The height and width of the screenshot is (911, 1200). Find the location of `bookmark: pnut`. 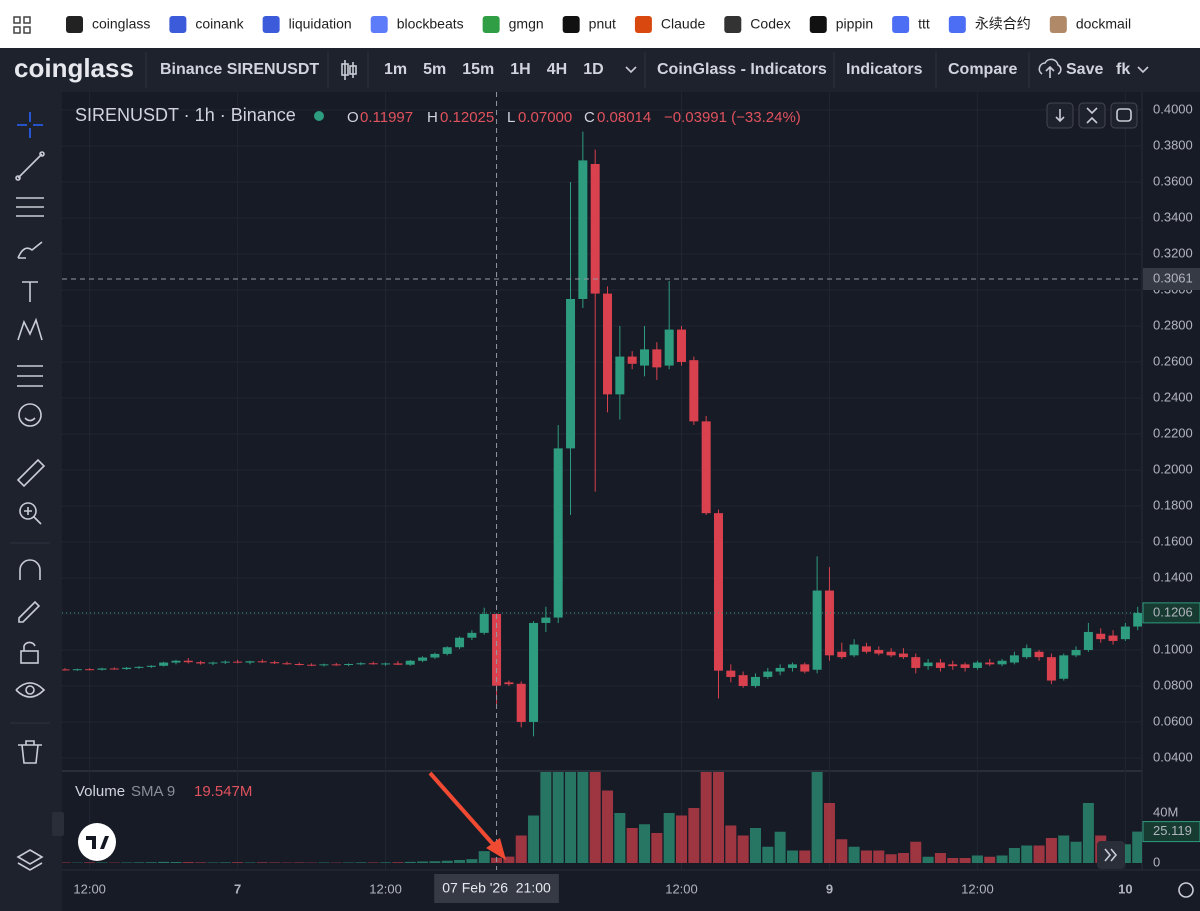

bookmark: pnut is located at coordinates (602, 24).